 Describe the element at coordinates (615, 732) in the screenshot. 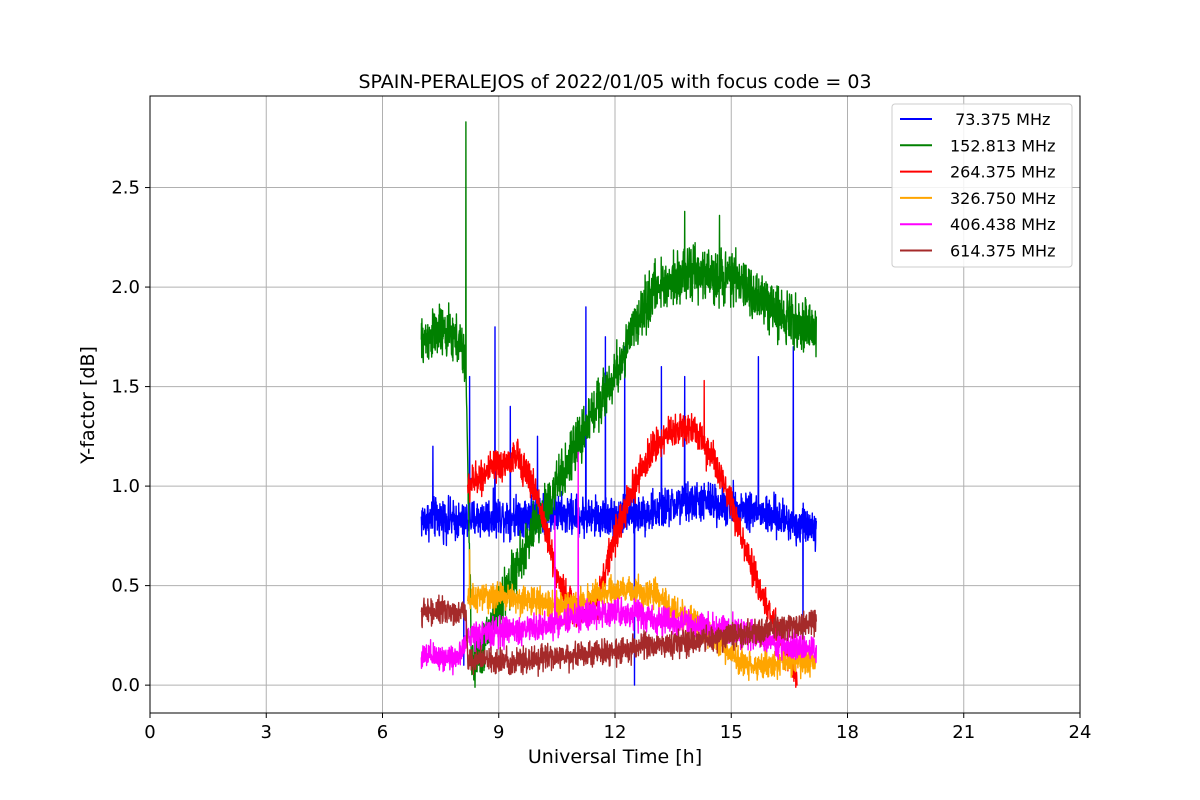

I see `x-tick-label: 12` at that location.